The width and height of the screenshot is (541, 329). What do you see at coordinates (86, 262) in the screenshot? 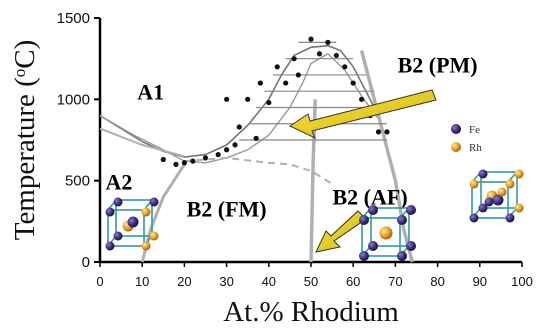
I see `y-tick-label: 0` at bounding box center [86, 262].